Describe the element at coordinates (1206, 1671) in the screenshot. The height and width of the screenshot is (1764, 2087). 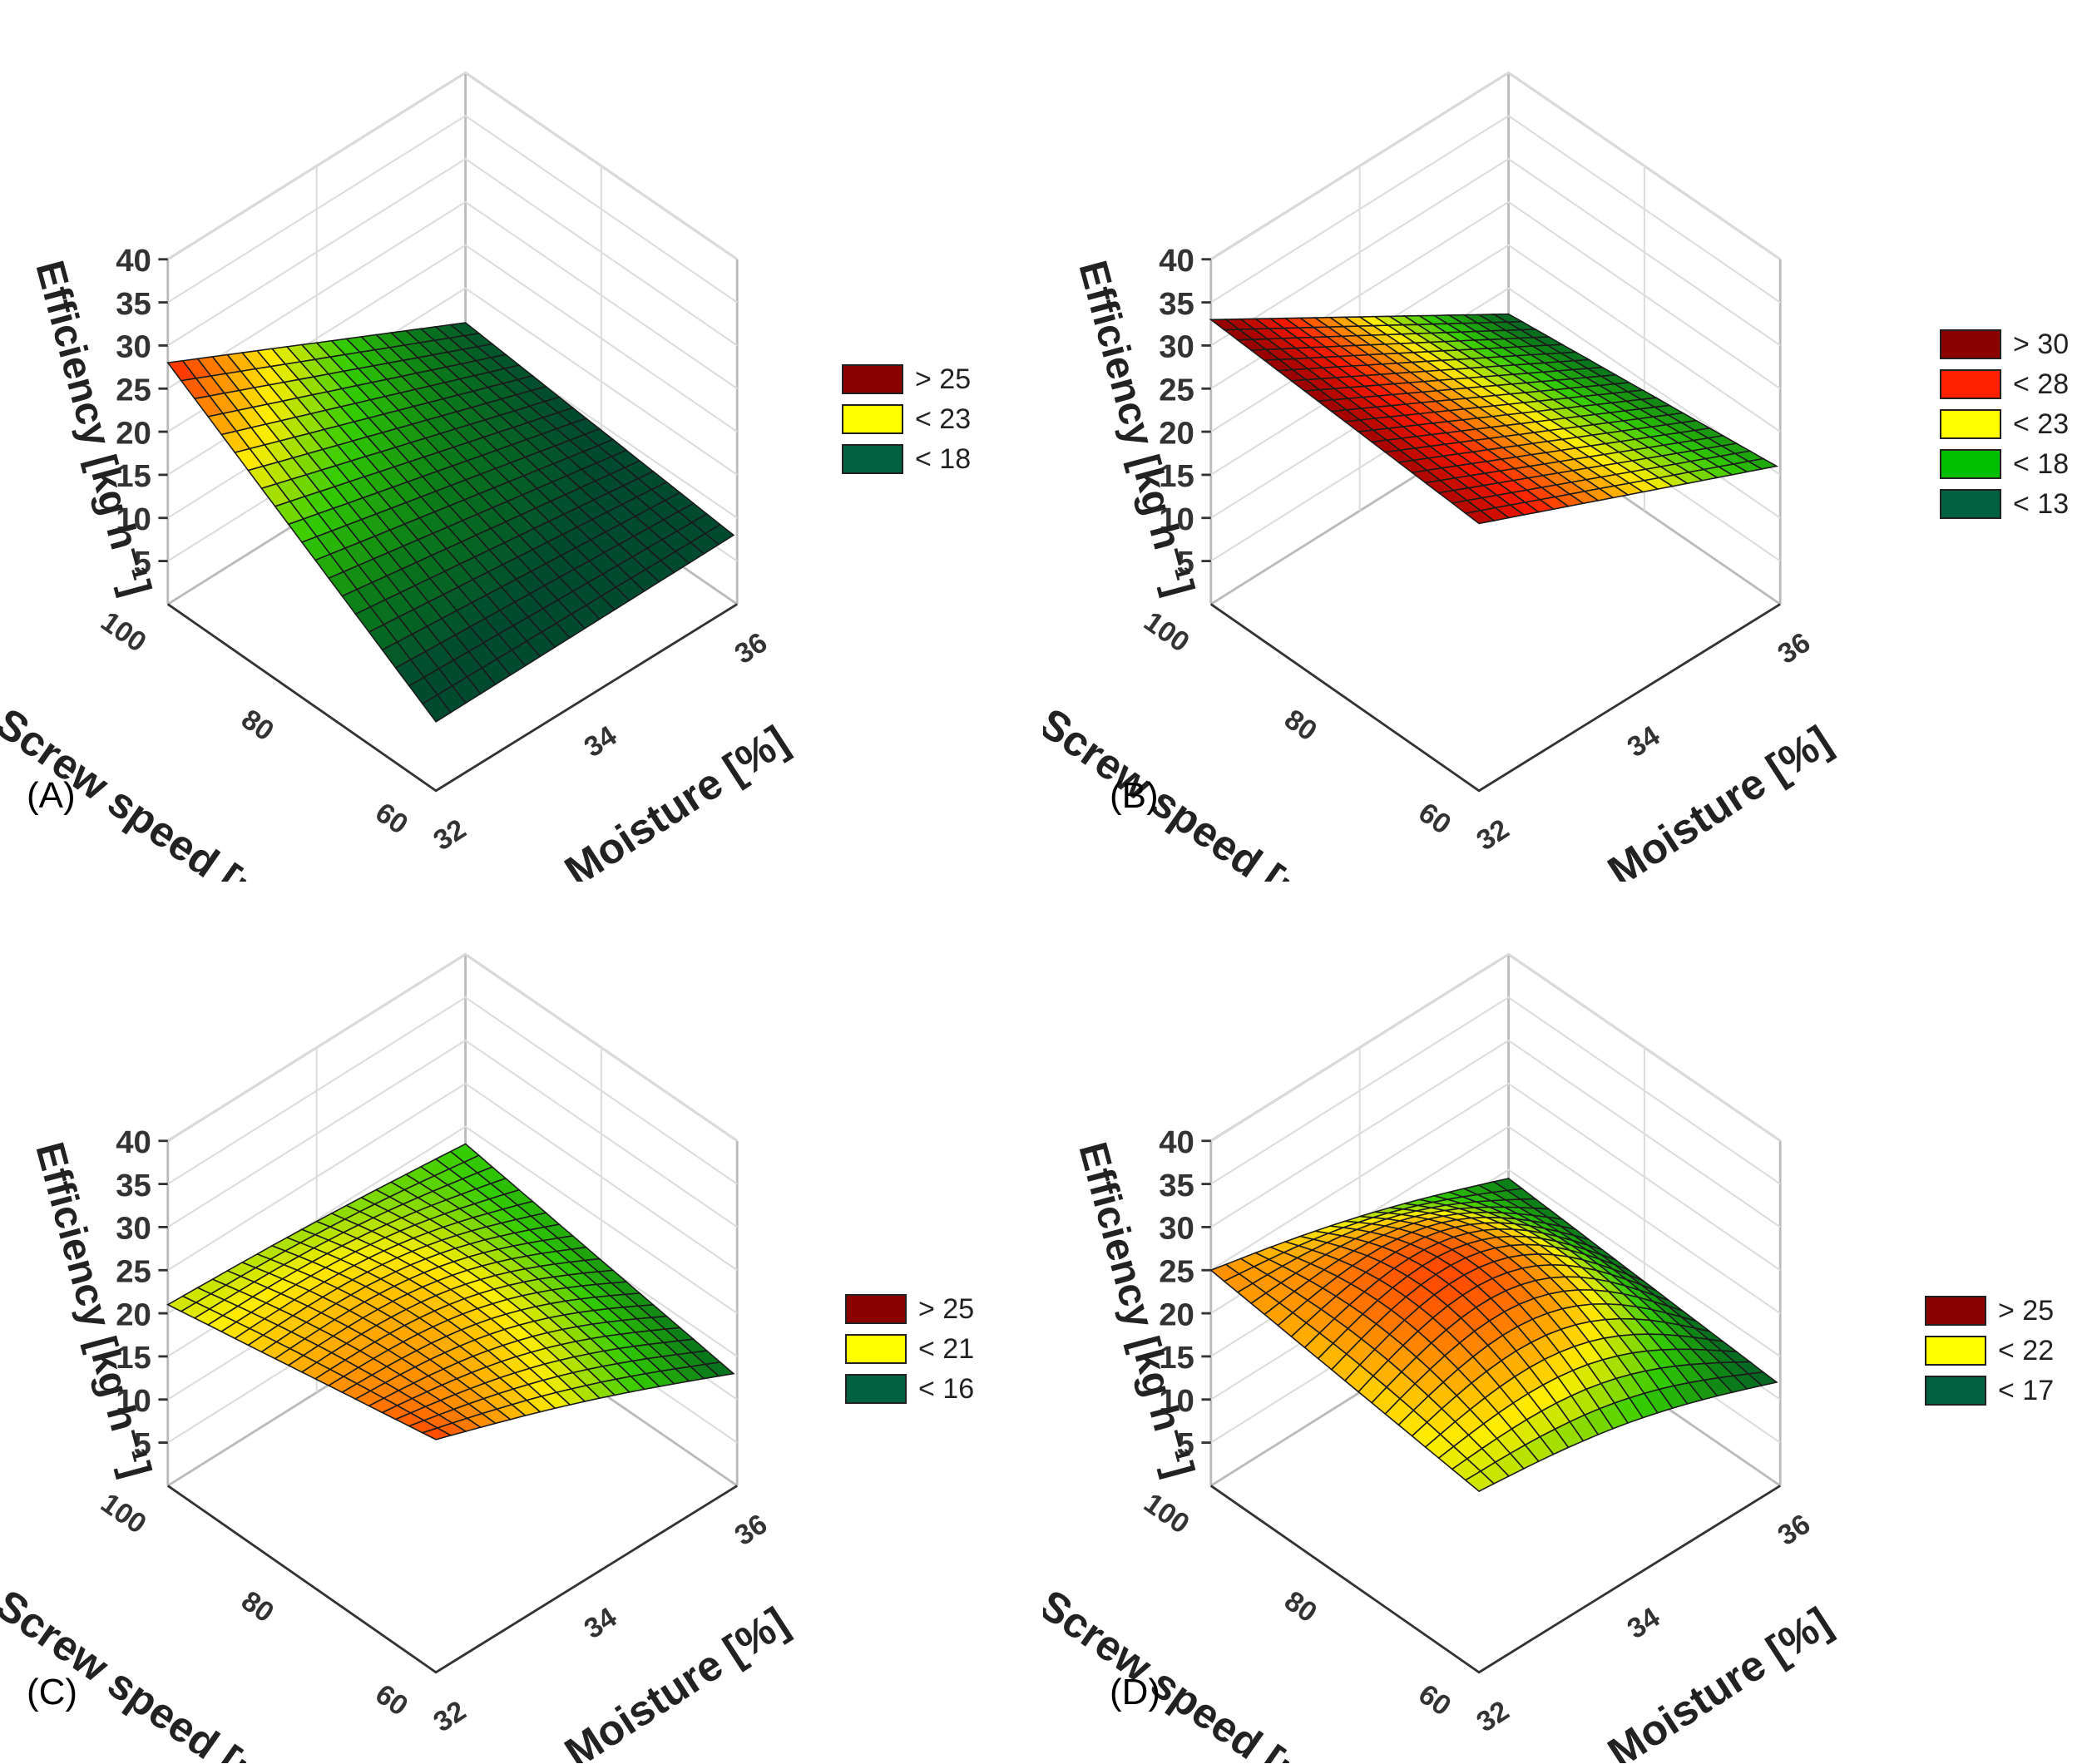
I see `y-axis-title: Screw speed [rpm]` at that location.